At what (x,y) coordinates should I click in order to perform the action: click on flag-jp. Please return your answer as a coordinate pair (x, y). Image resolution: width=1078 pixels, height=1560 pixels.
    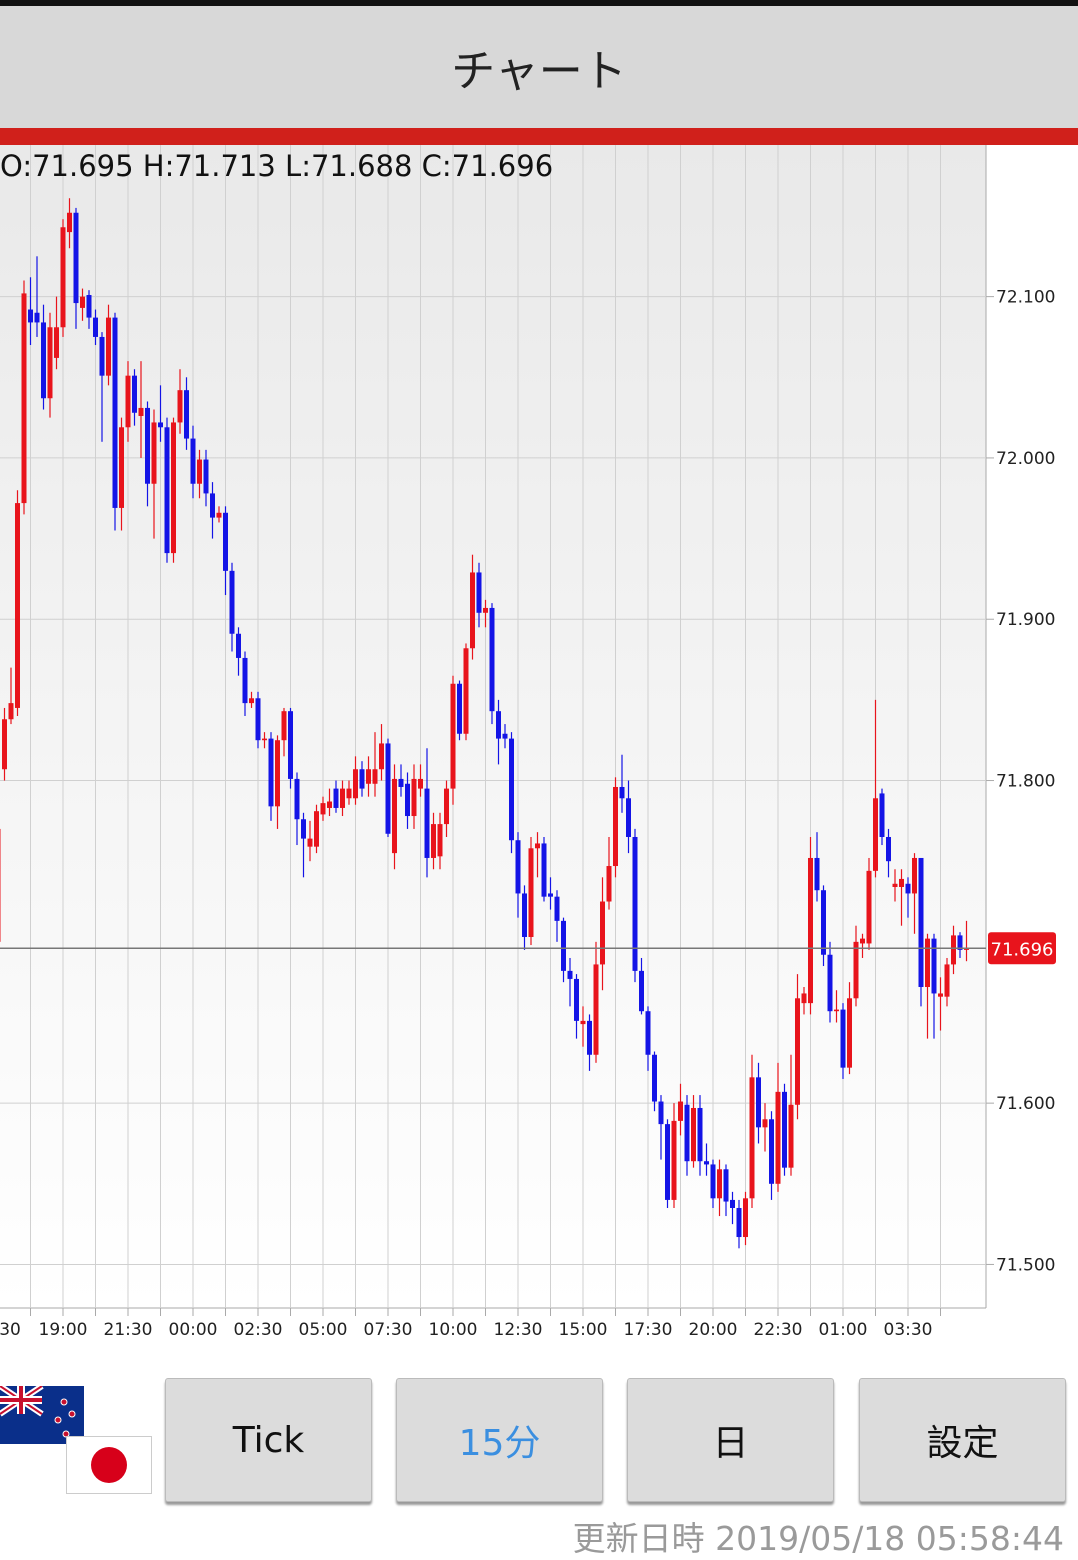
    Looking at the image, I should click on (109, 1465).